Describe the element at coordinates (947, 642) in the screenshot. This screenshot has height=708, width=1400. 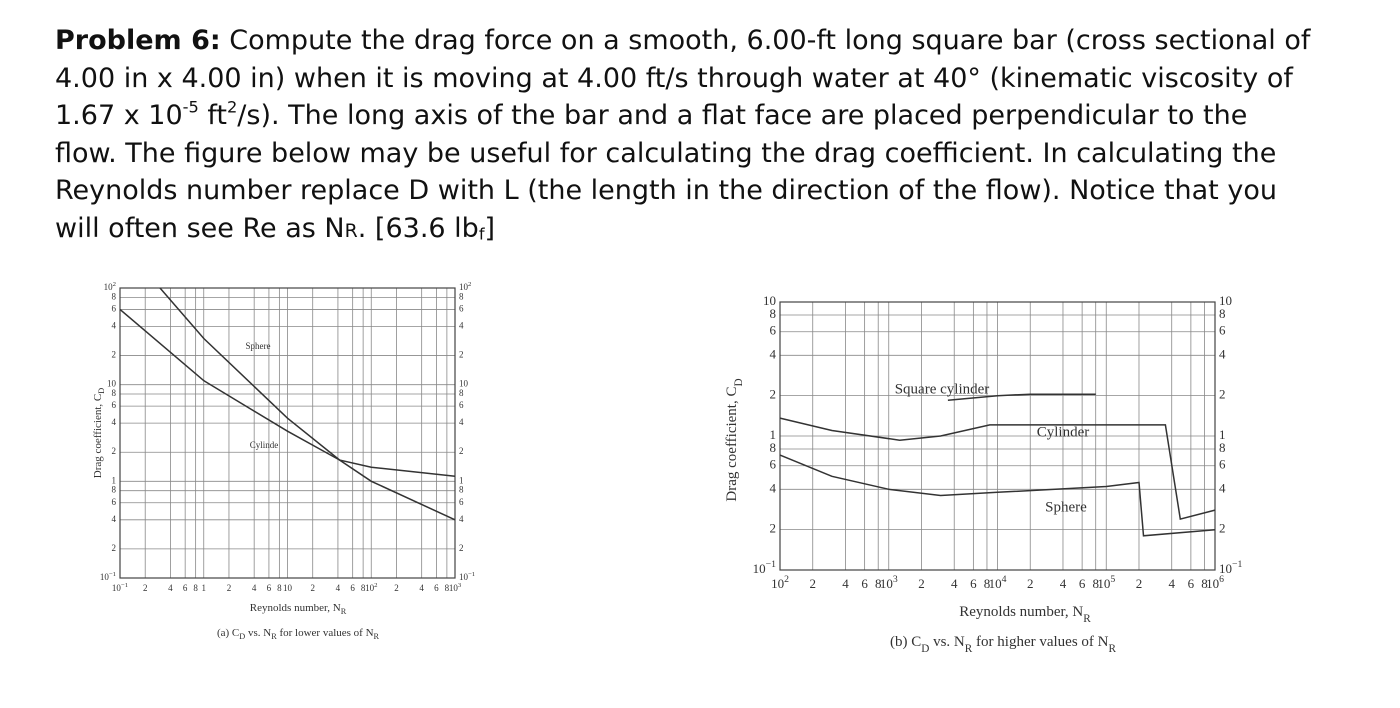
I see `label-part: vs. N` at that location.